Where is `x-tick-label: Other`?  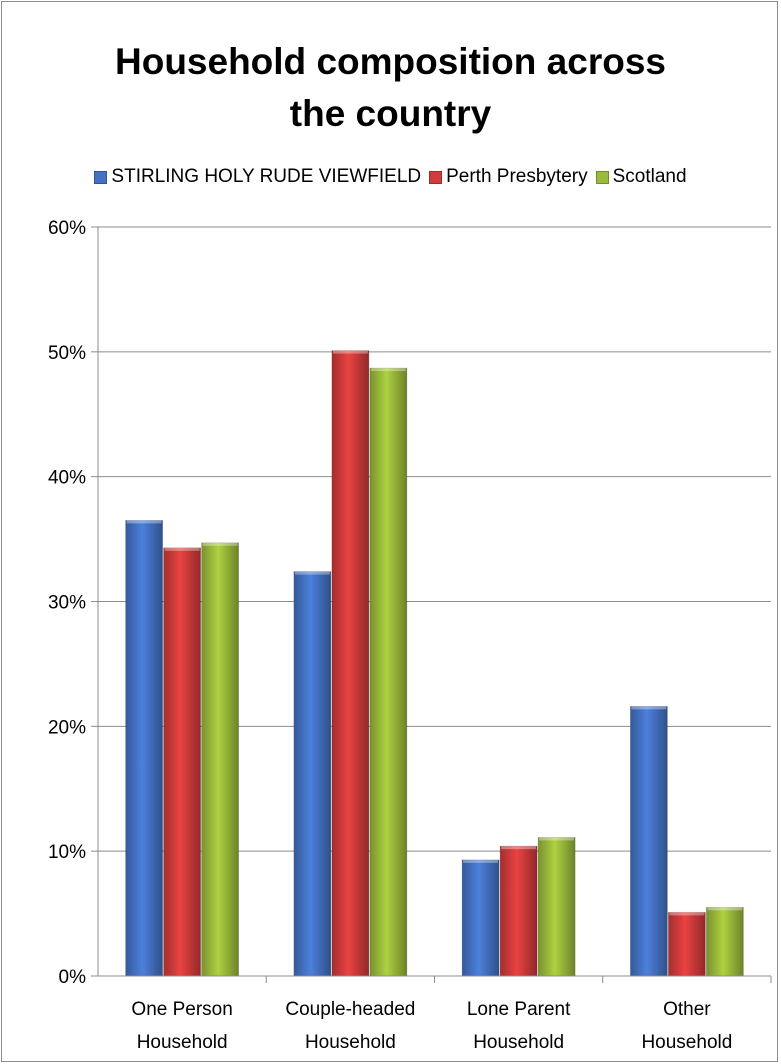
x-tick-label: Other is located at coordinates (687, 1009).